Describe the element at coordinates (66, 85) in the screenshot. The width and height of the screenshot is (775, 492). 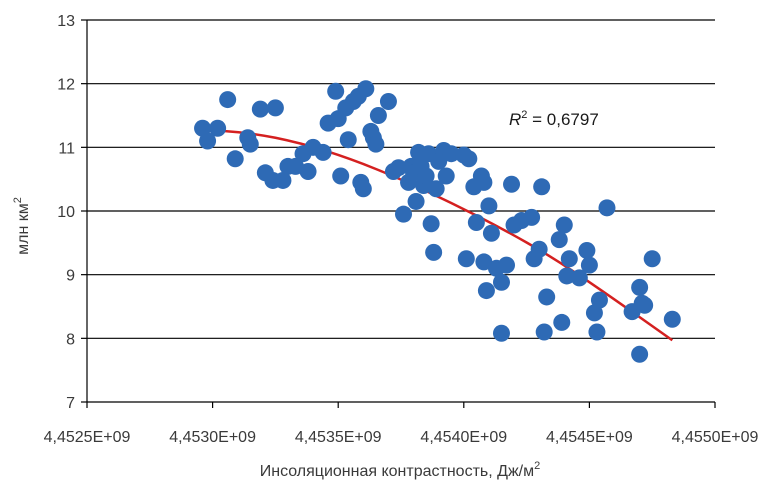
I see `y-tick-label: 12` at that location.